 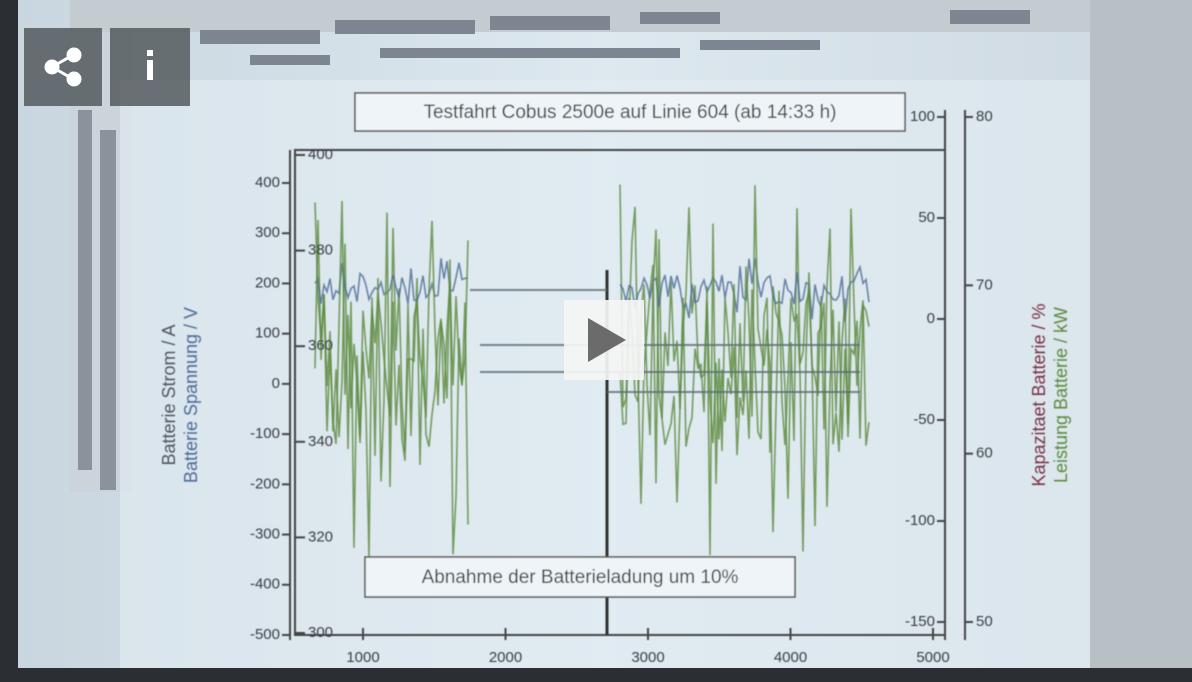 I want to click on y2-tick-label: -150, so click(x=920, y=621).